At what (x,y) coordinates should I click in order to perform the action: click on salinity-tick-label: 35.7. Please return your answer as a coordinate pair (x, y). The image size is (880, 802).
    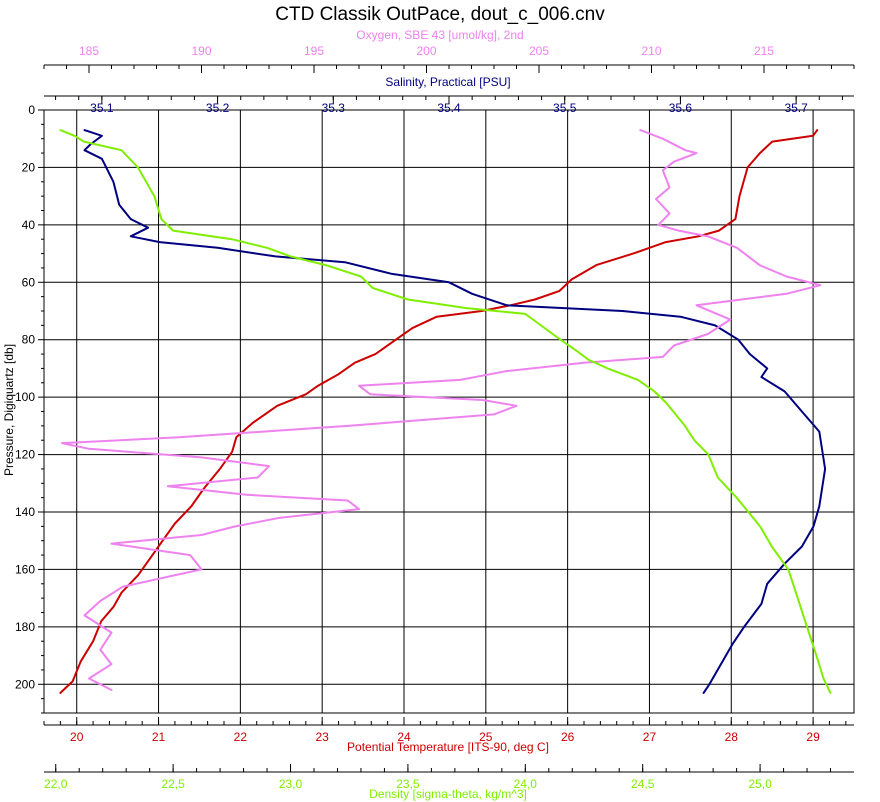
    Looking at the image, I should click on (796, 108).